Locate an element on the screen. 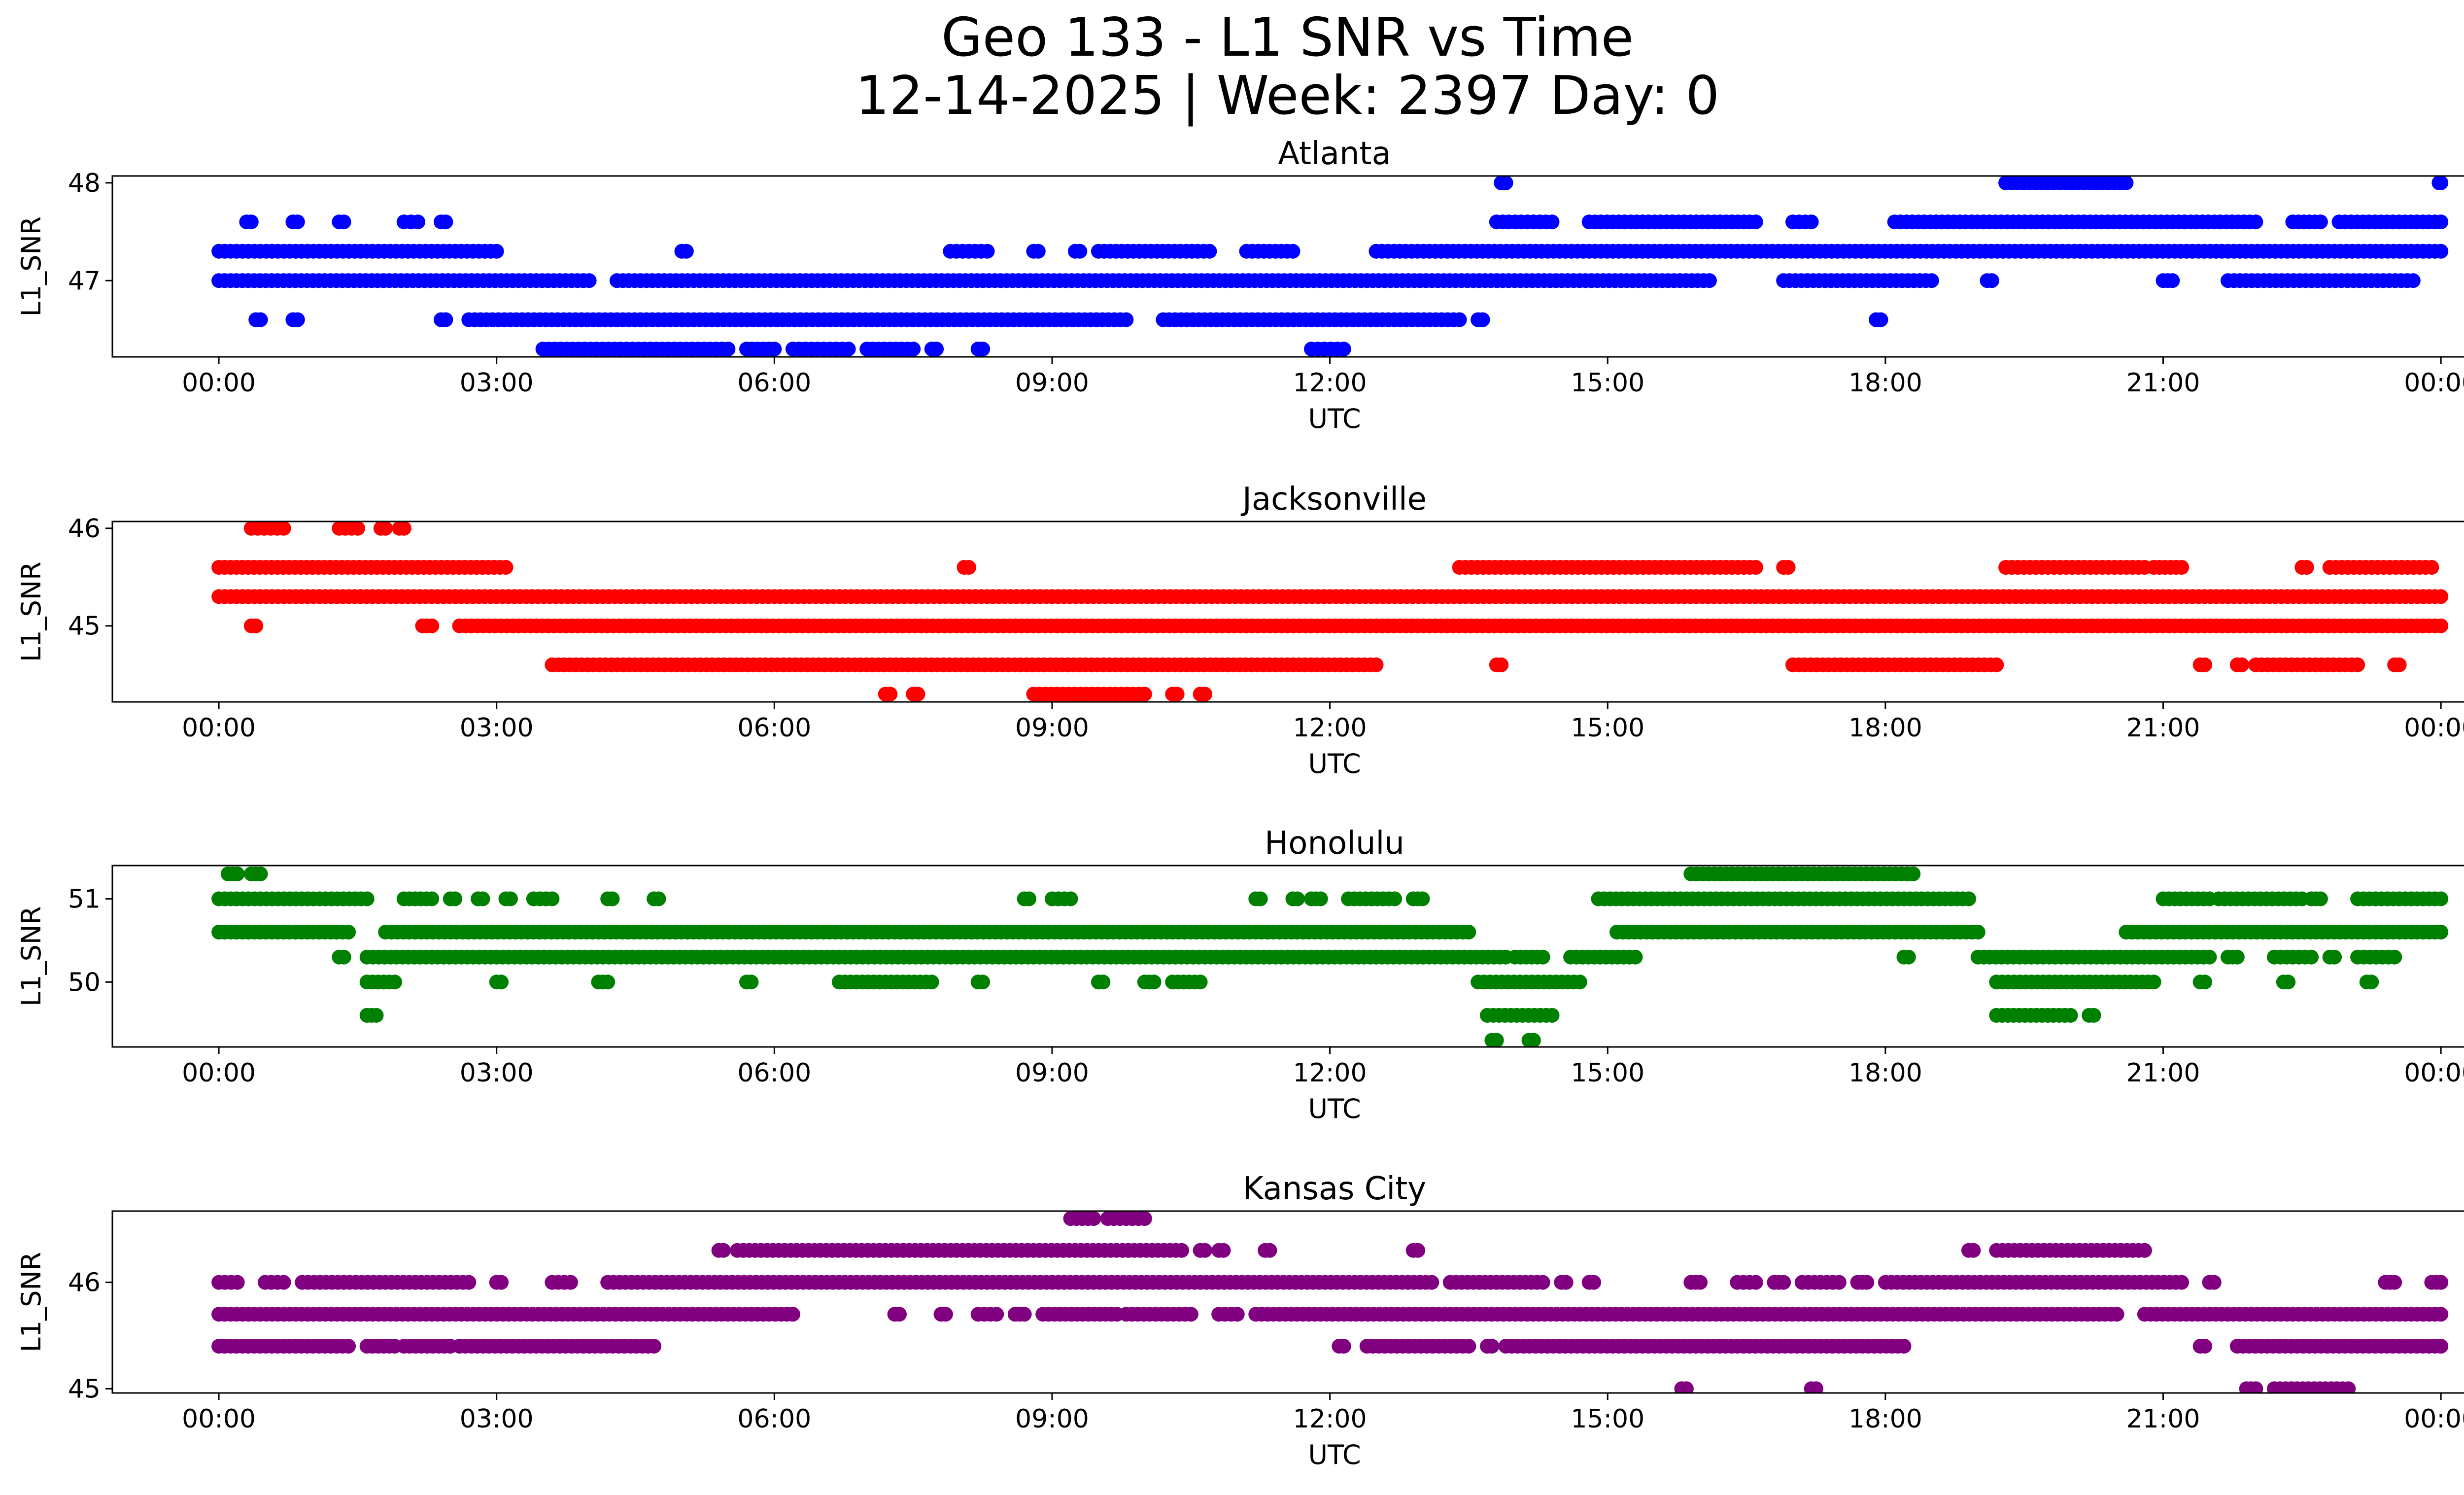 Image resolution: width=2464 pixels, height=1495 pixels. kansas-city-title: Kansas City is located at coordinates (1334, 1189).